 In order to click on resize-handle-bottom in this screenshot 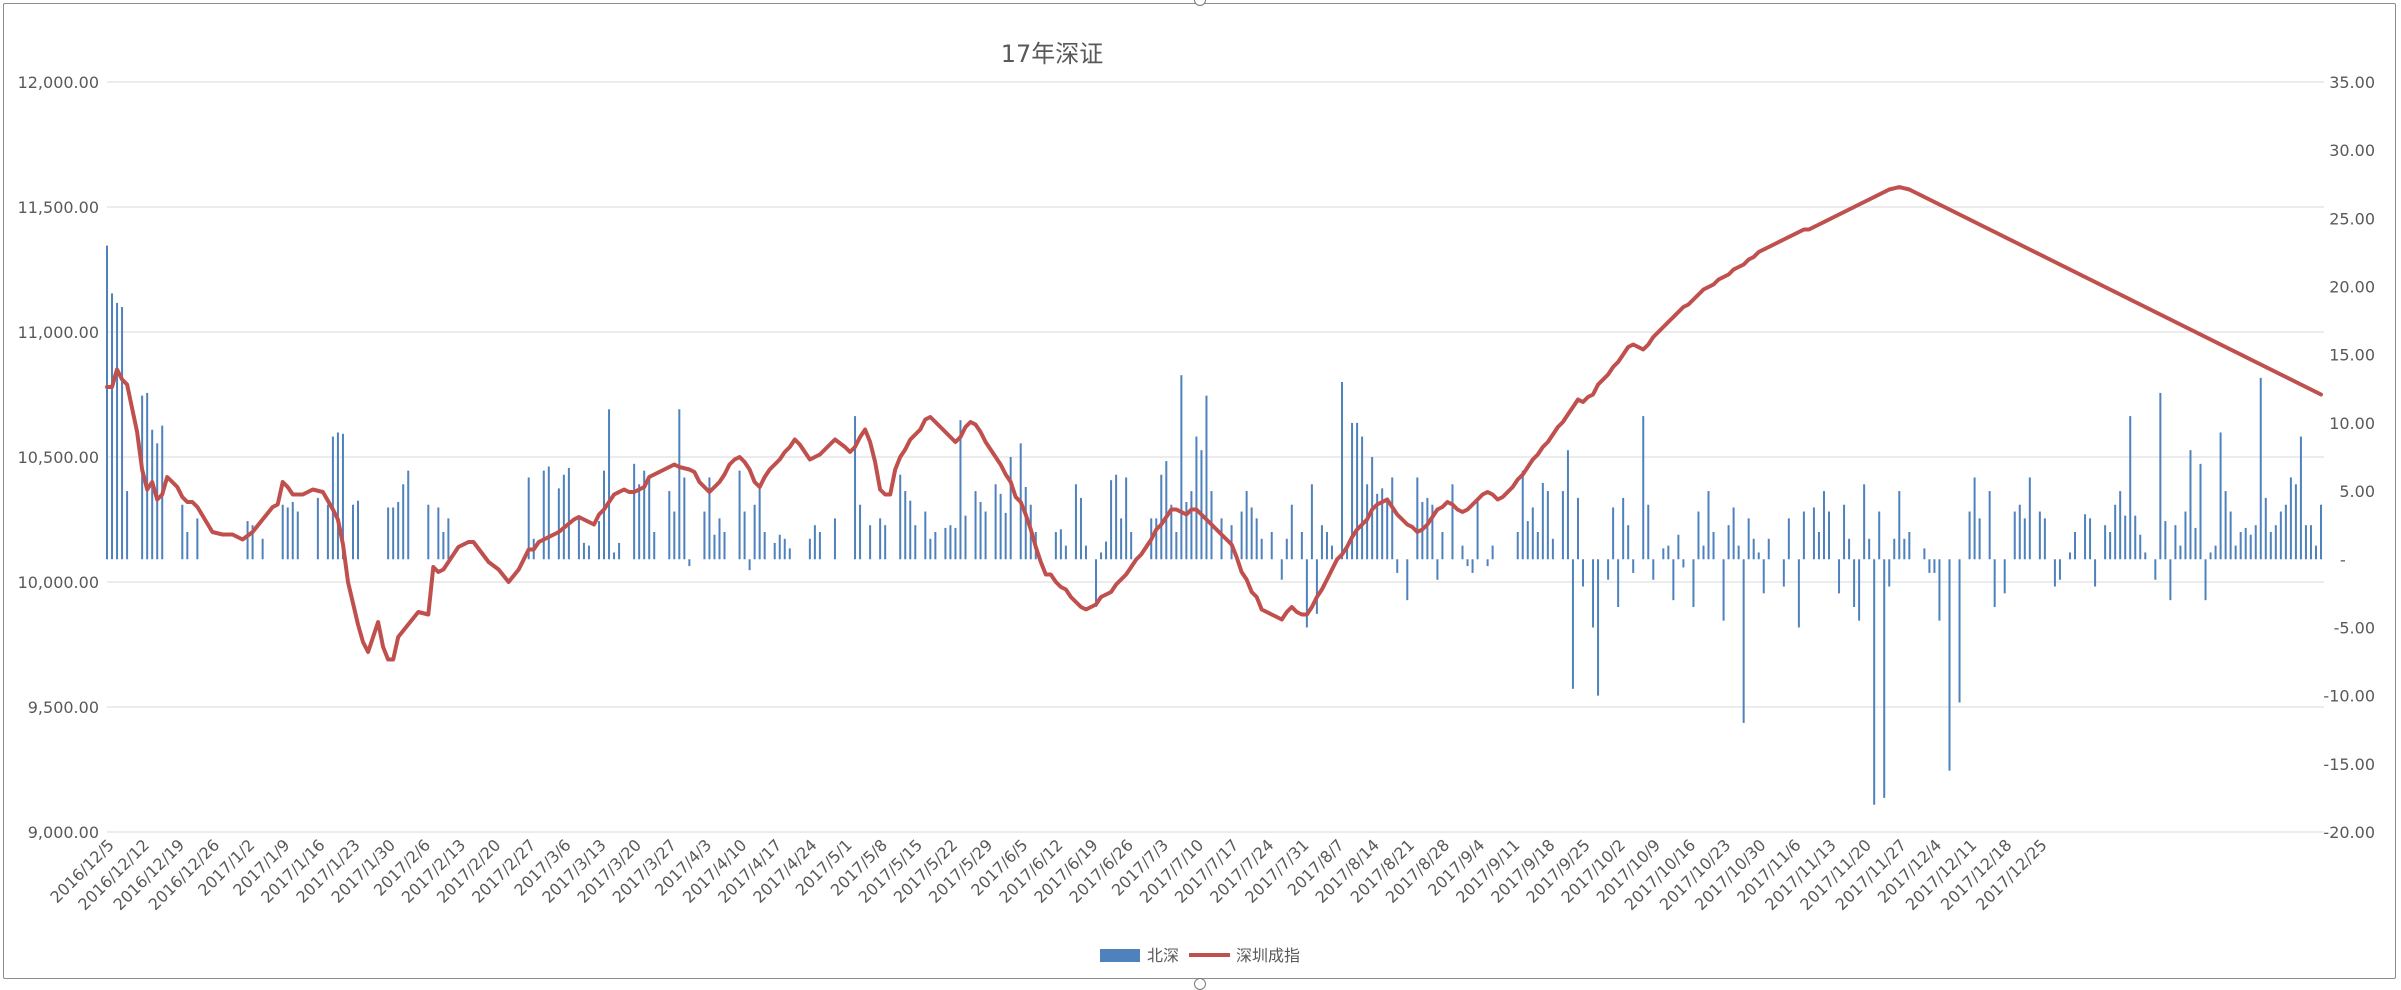, I will do `click(1200, 984)`.